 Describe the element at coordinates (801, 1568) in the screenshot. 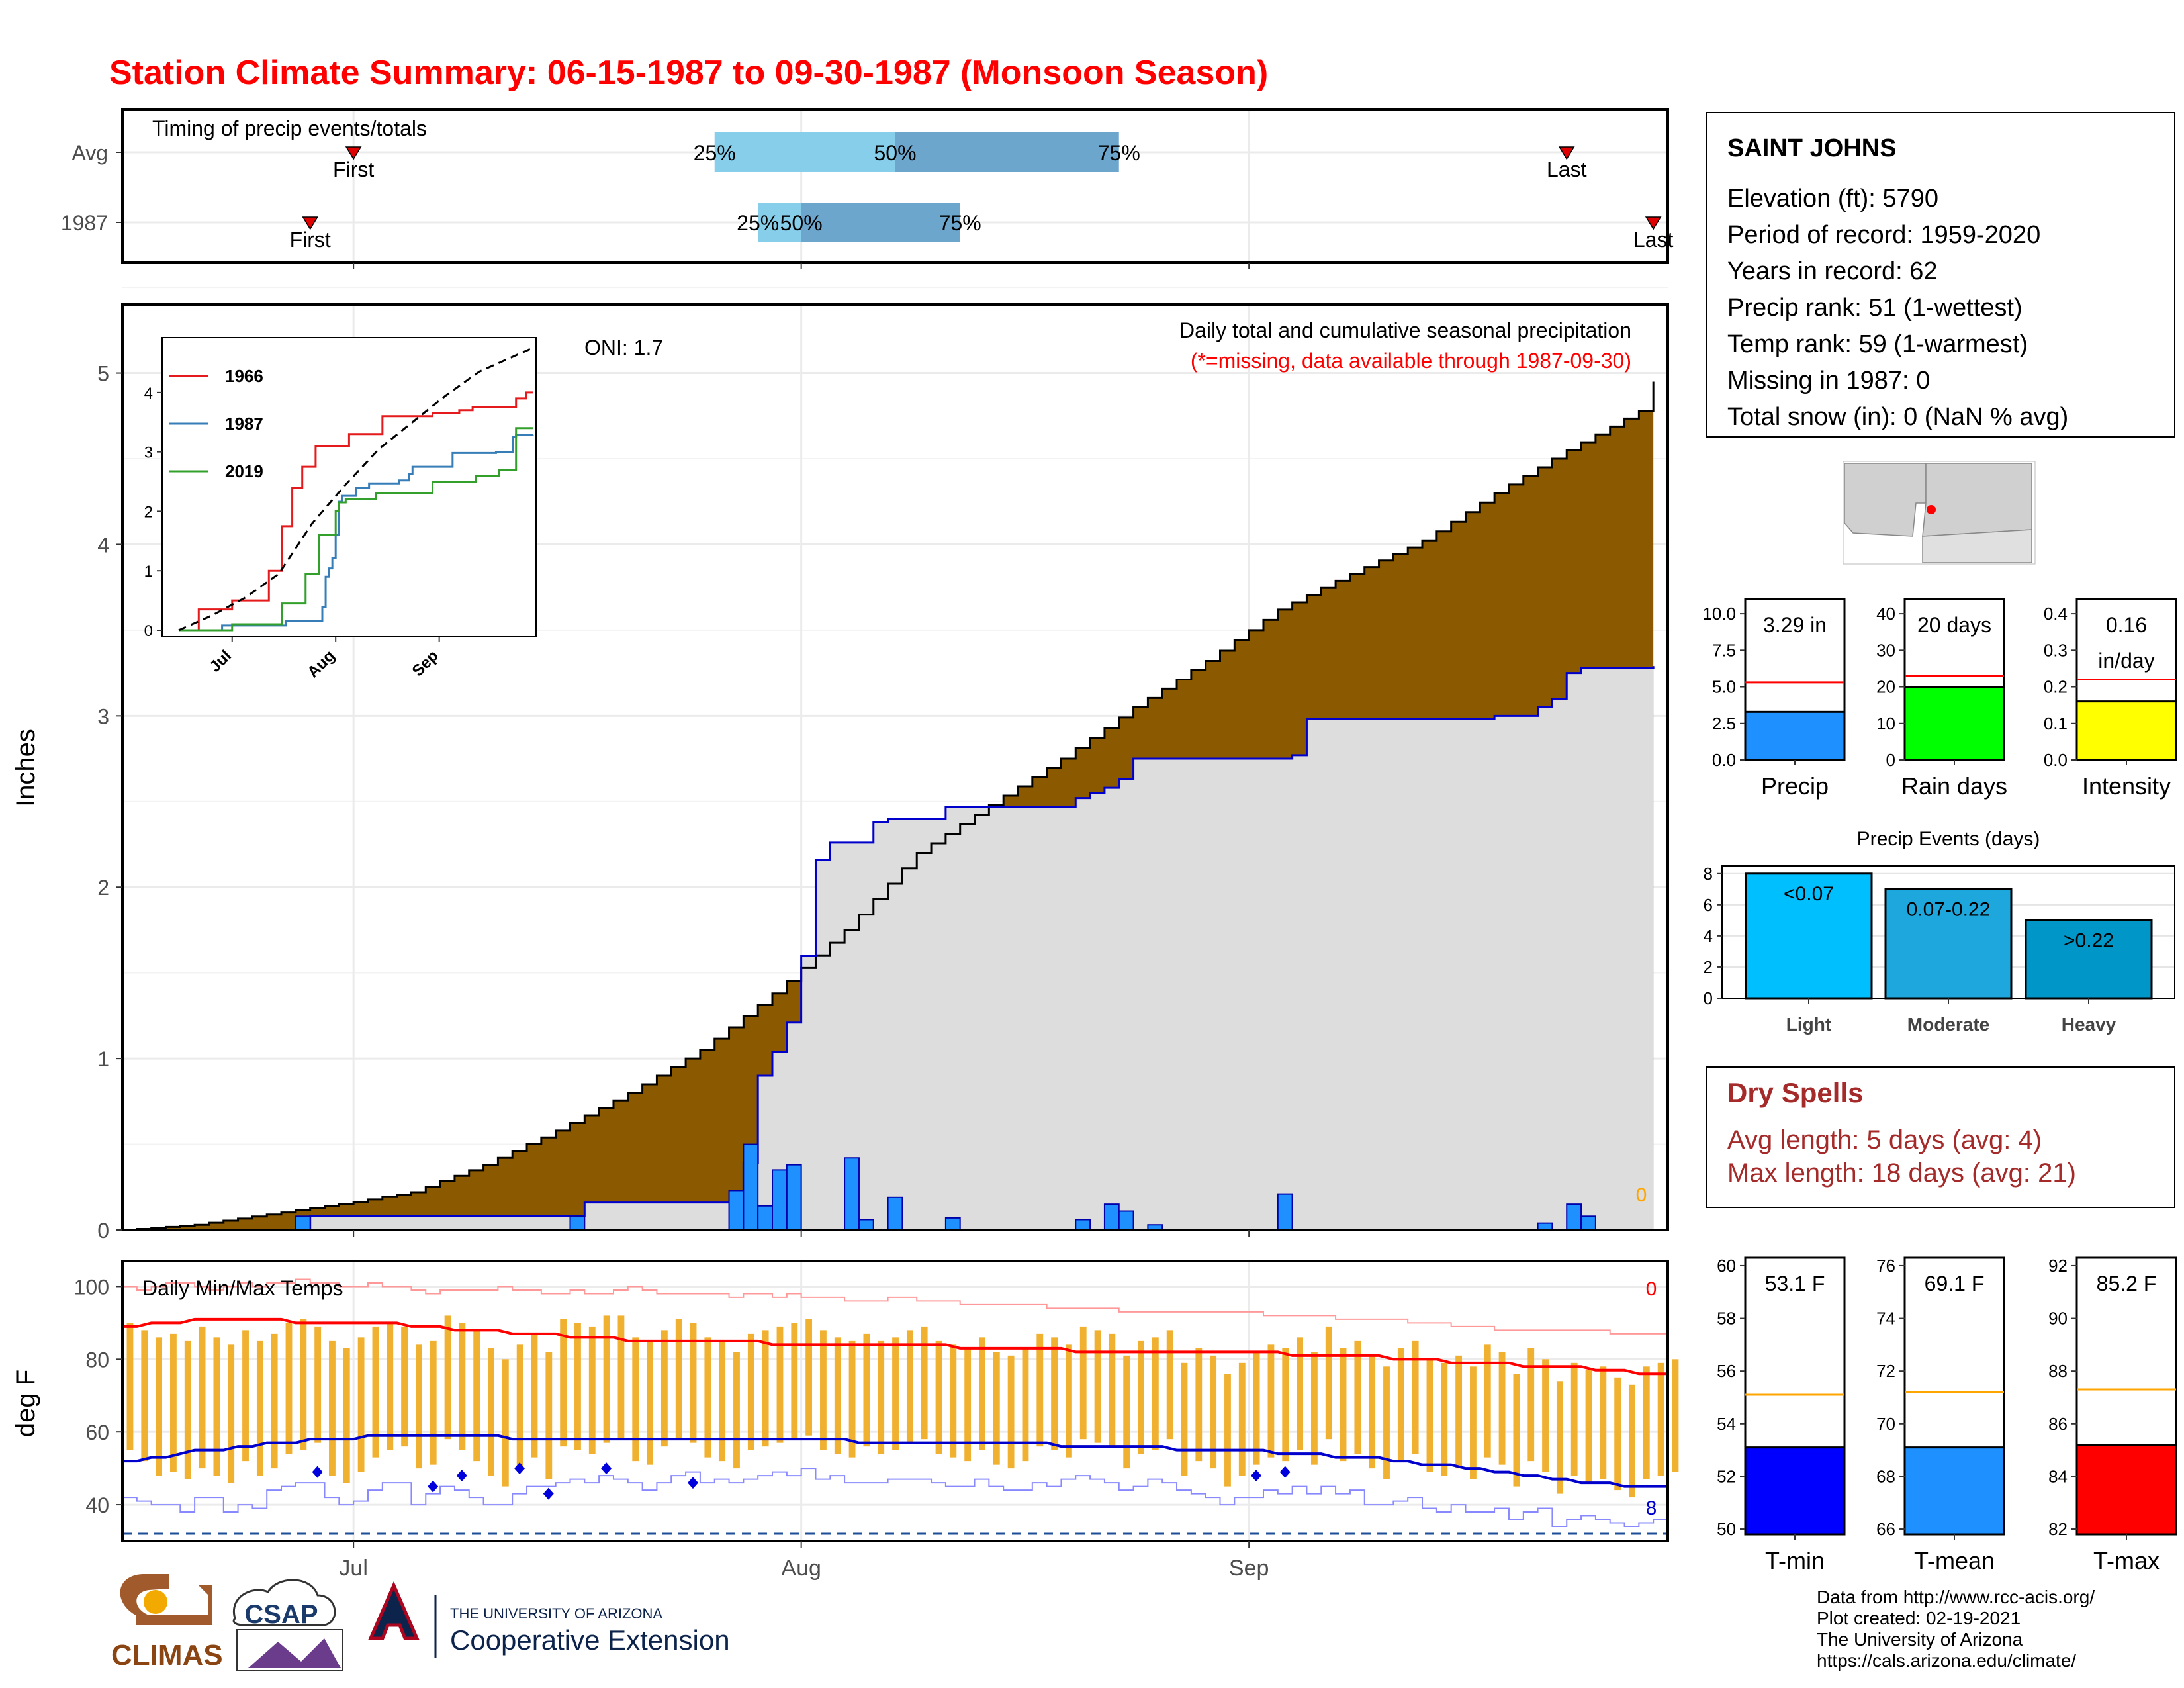

I see `month-label: Aug` at that location.